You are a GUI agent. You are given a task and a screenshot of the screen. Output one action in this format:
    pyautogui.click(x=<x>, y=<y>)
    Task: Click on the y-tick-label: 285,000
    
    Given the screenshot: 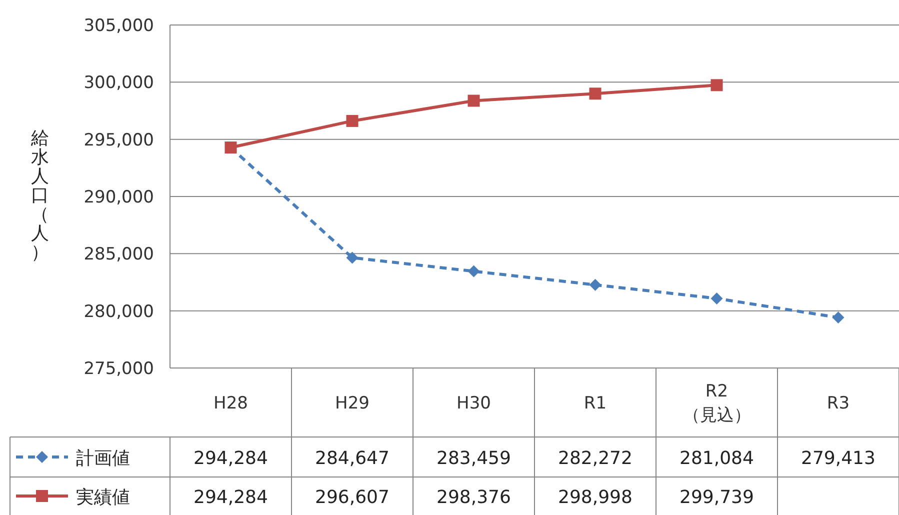 What is the action you would take?
    pyautogui.click(x=119, y=254)
    